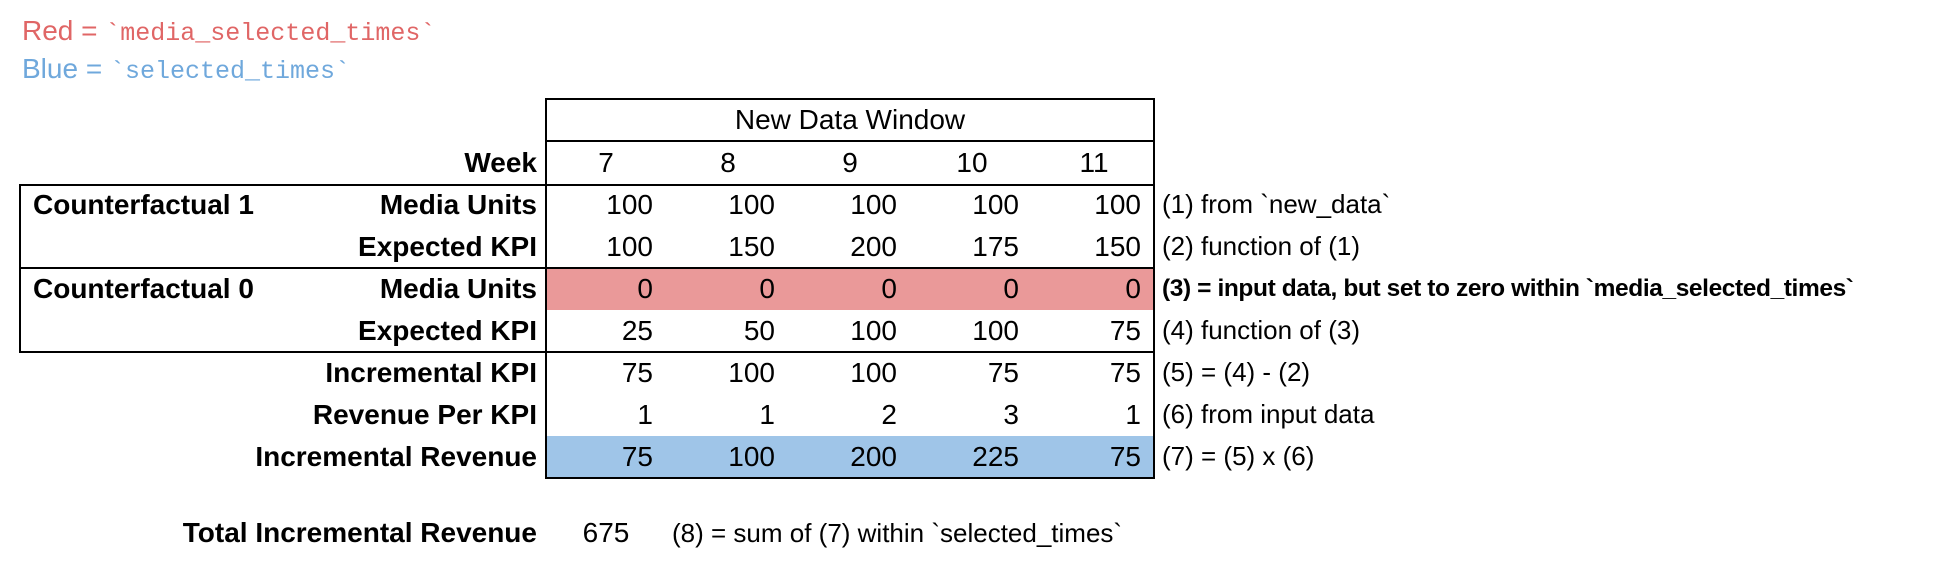  I want to click on legend-blue: Blue = `selected_times`, so click(186, 69).